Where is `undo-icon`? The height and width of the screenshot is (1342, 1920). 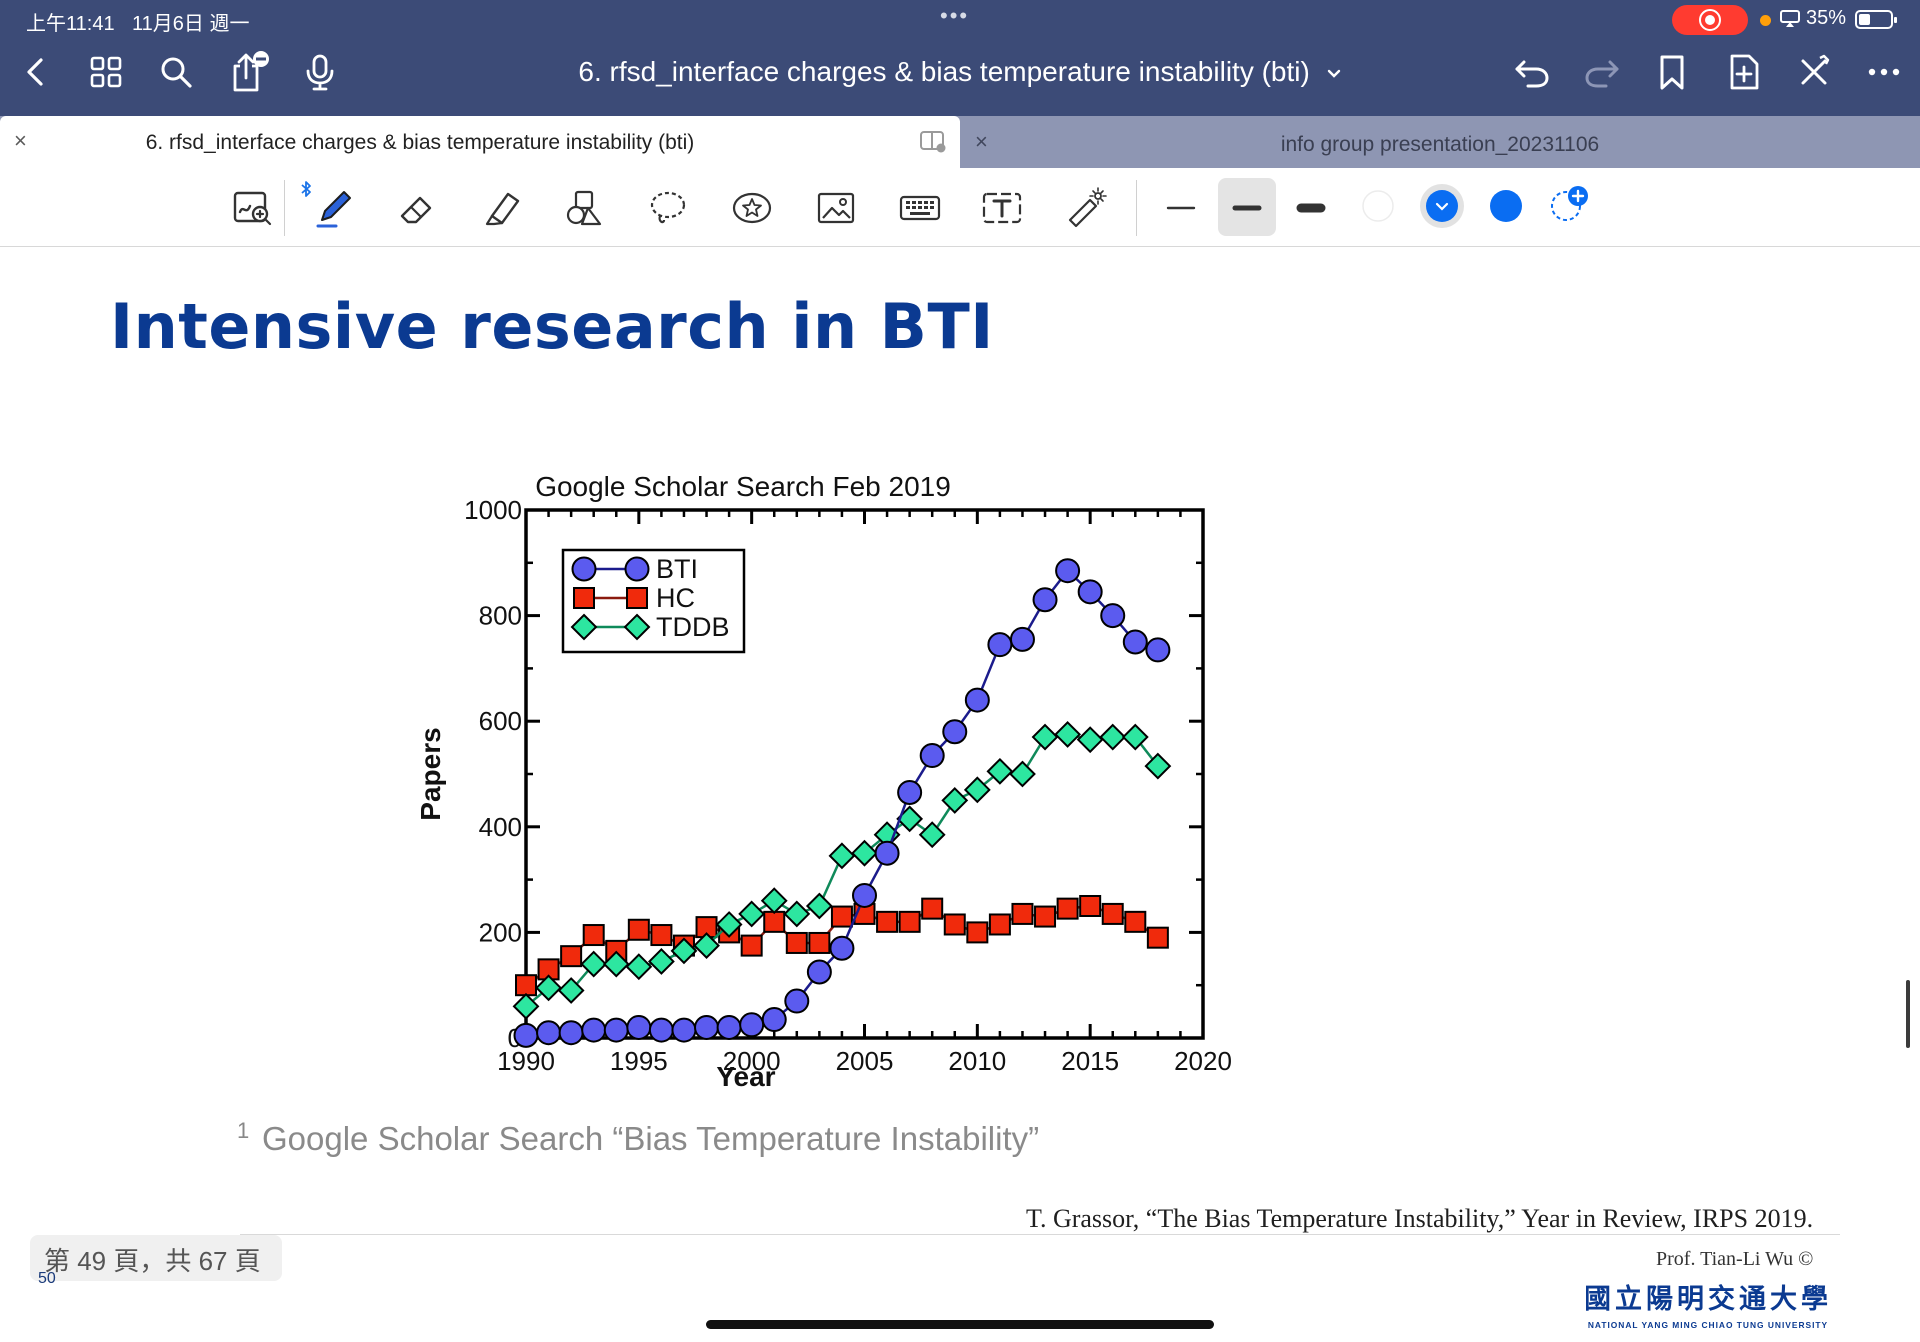
undo-icon is located at coordinates (1532, 72).